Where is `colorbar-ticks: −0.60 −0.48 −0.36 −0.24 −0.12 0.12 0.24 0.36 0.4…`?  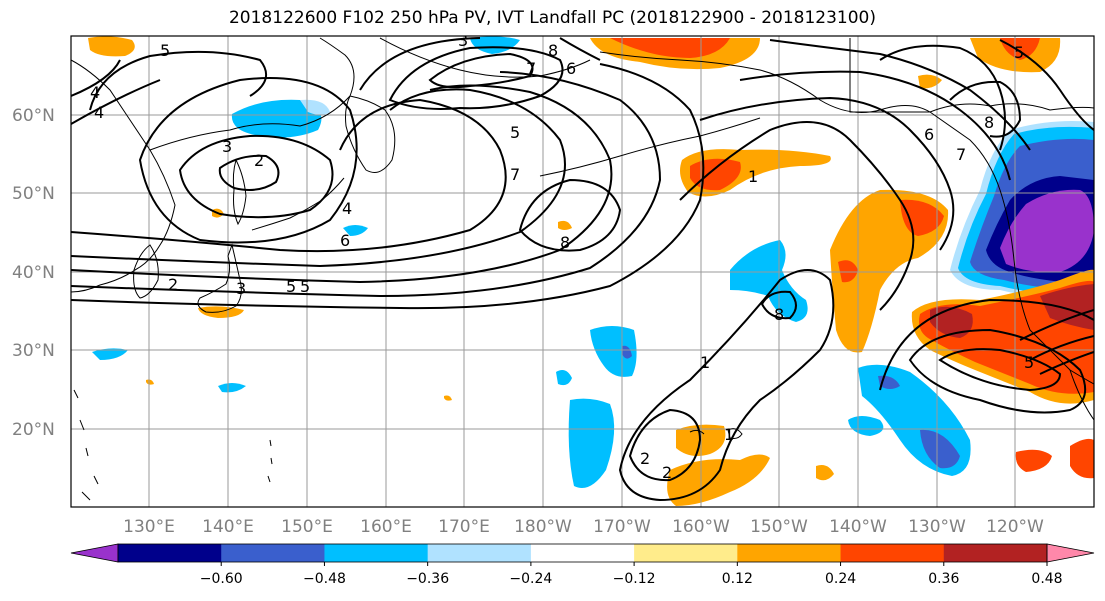 colorbar-ticks: −0.60 −0.48 −0.36 −0.24 −0.12 0.12 0.24 0.36 0.4… is located at coordinates (631, 574).